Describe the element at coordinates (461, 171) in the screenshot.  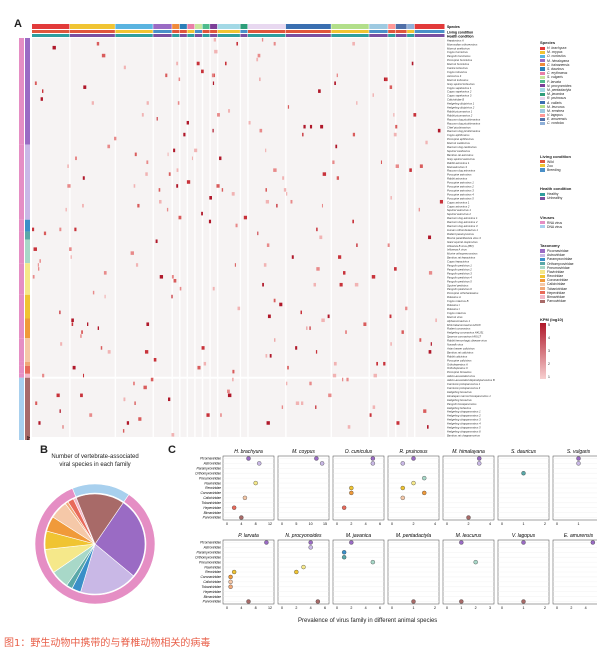
I see `heatmap-row-label: Raccoon dog astrovirus` at that location.